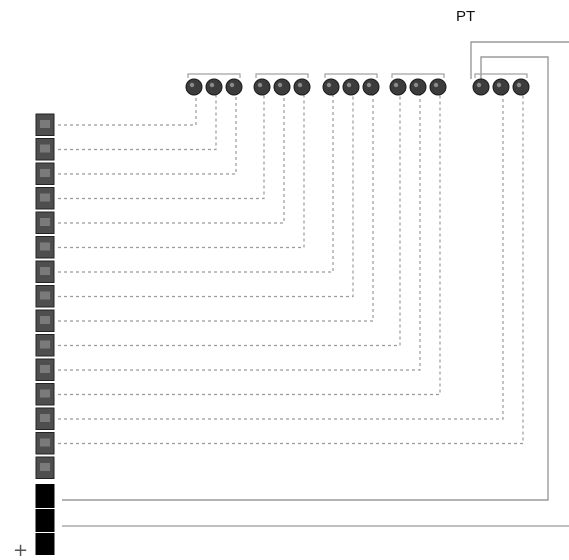  Describe the element at coordinates (519, 60) in the screenshot. I see `pt-bus-wire` at that location.